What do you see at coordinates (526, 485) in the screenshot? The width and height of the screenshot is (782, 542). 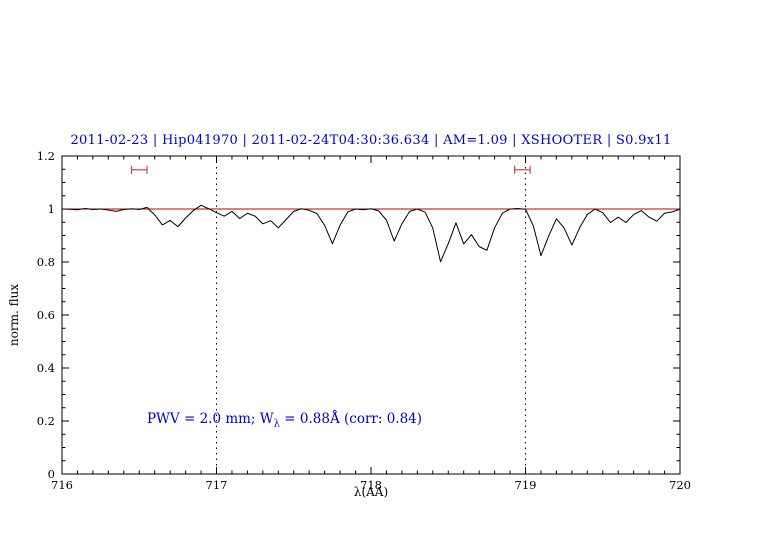 I see `x-tick-label: 719` at bounding box center [526, 485].